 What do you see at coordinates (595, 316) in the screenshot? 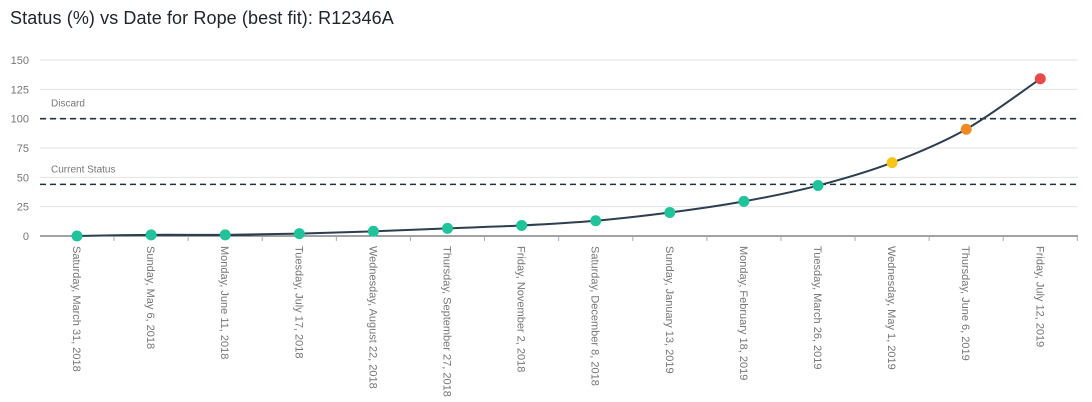
I see `x-tick-label: Saturday, December 8, 2018` at bounding box center [595, 316].